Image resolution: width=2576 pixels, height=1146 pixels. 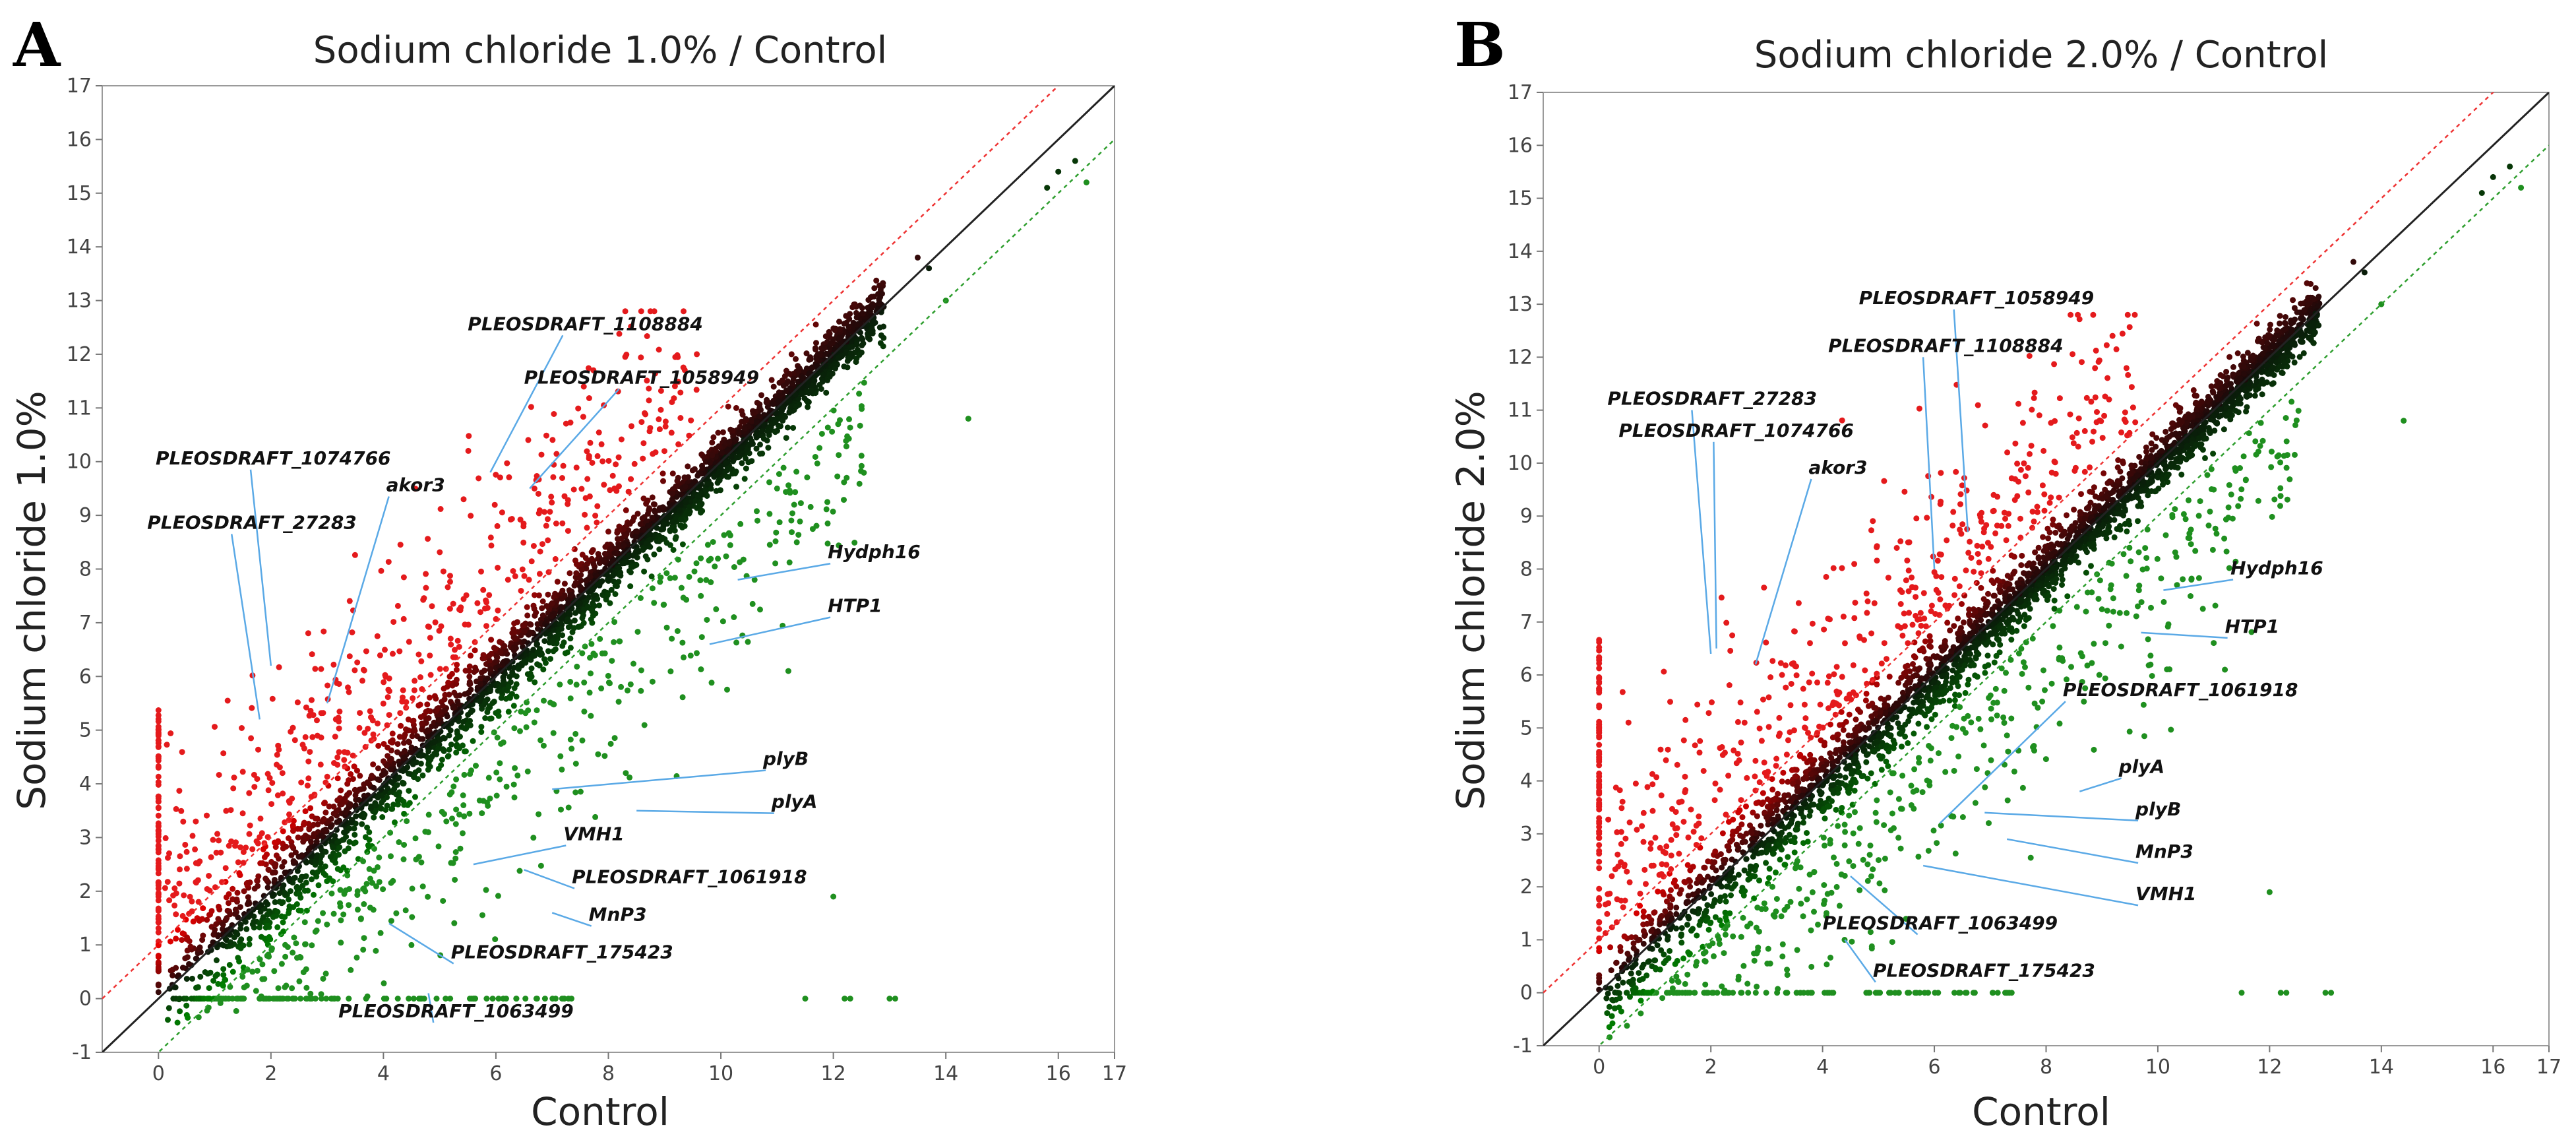 What do you see at coordinates (495, 1073) in the screenshot?
I see `x-tick-label: 6` at bounding box center [495, 1073].